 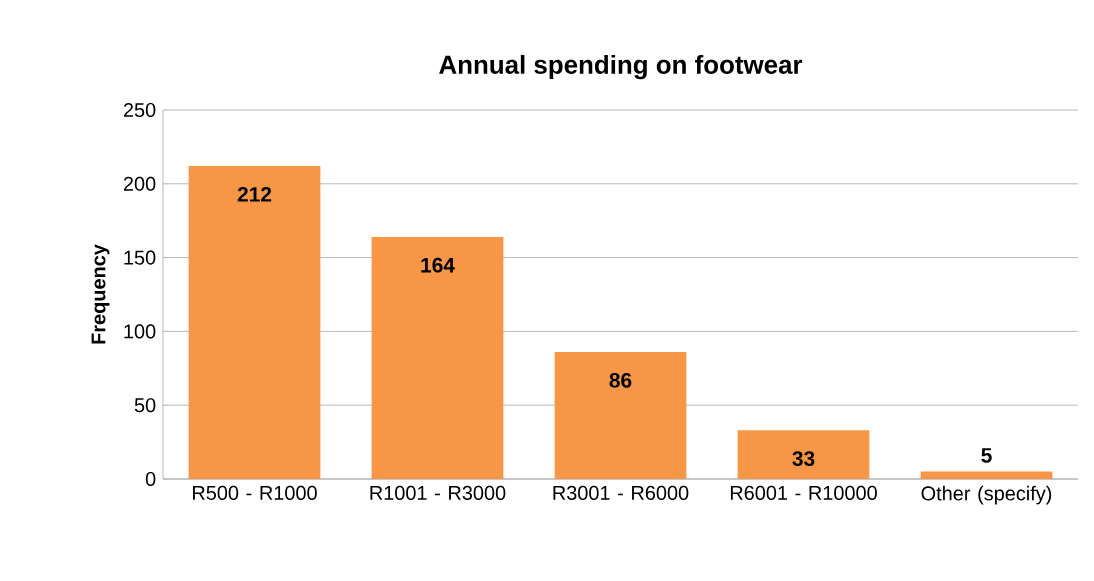 What do you see at coordinates (100, 294) in the screenshot?
I see `y-axis-title: Frequency` at bounding box center [100, 294].